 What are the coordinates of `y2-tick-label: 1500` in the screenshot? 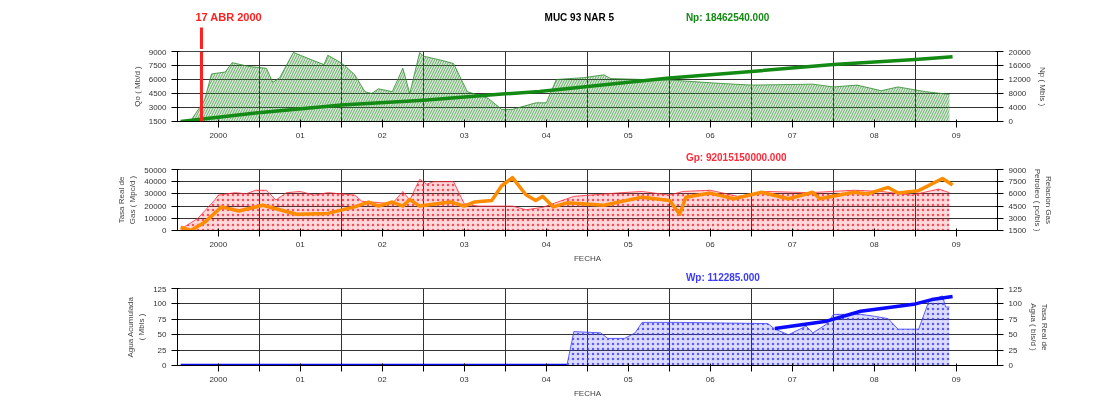 It's located at (1017, 230).